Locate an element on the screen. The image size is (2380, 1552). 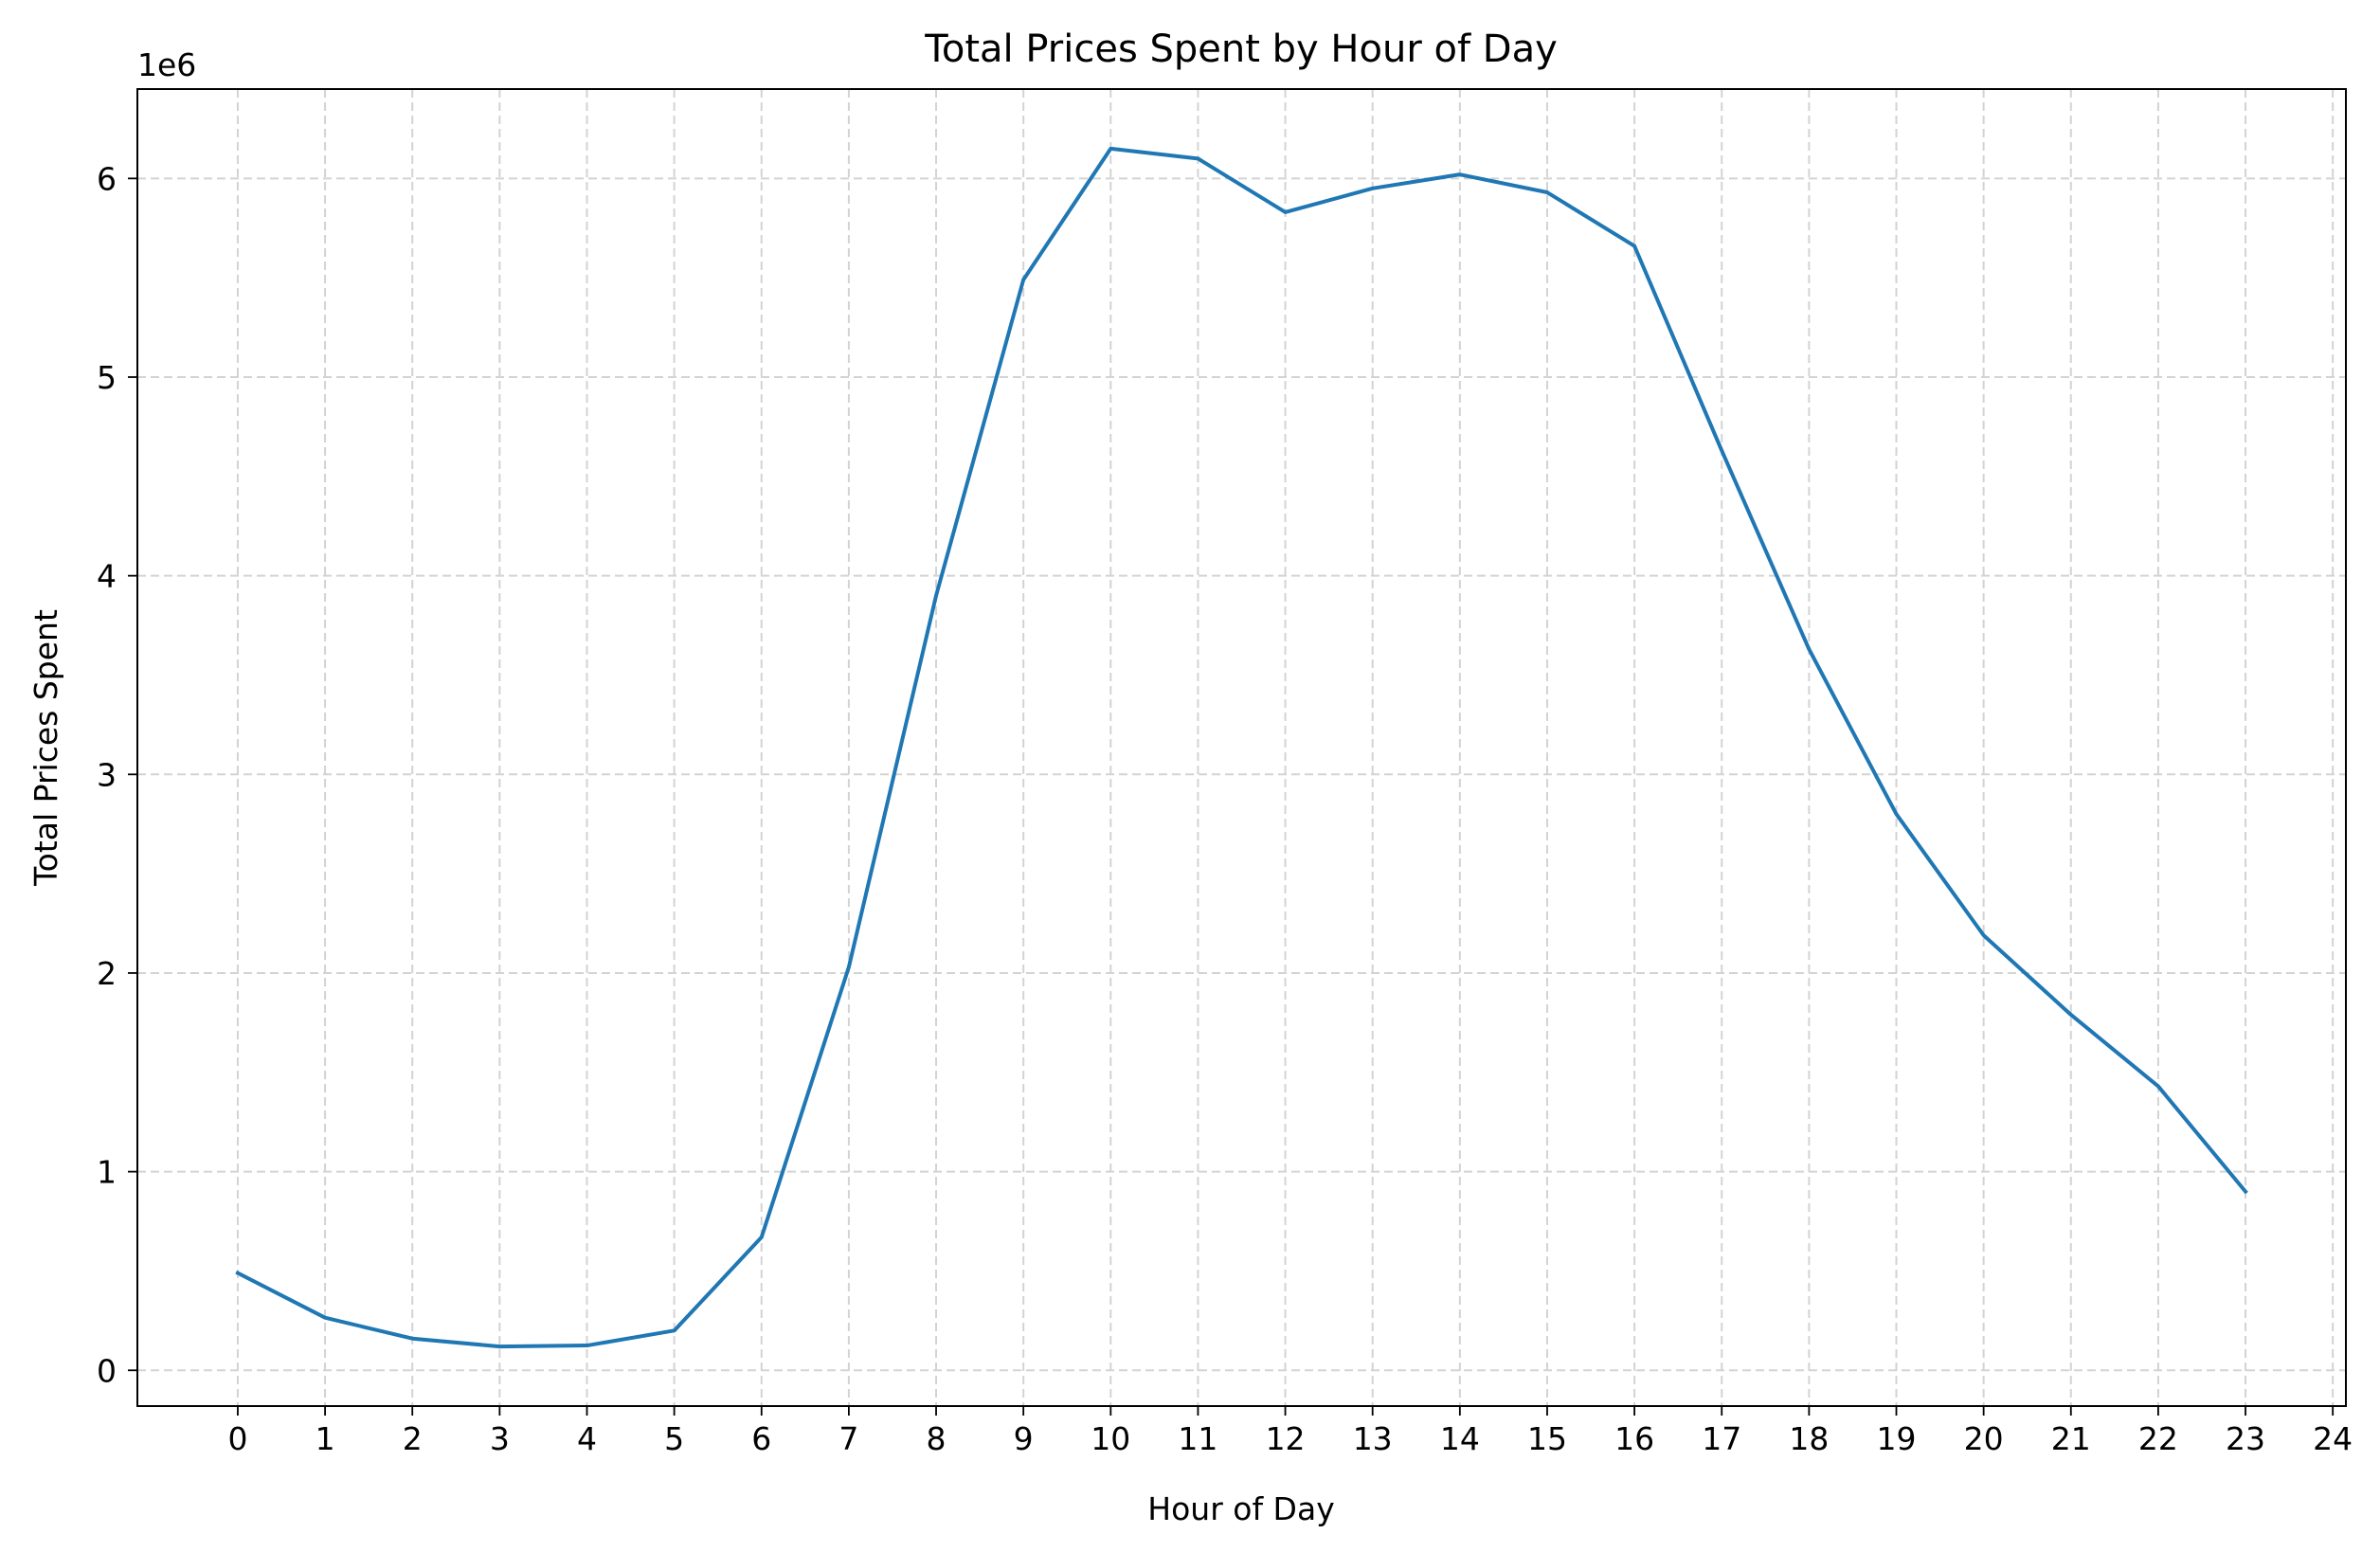
x-tick-label: 12 is located at coordinates (1286, 1438).